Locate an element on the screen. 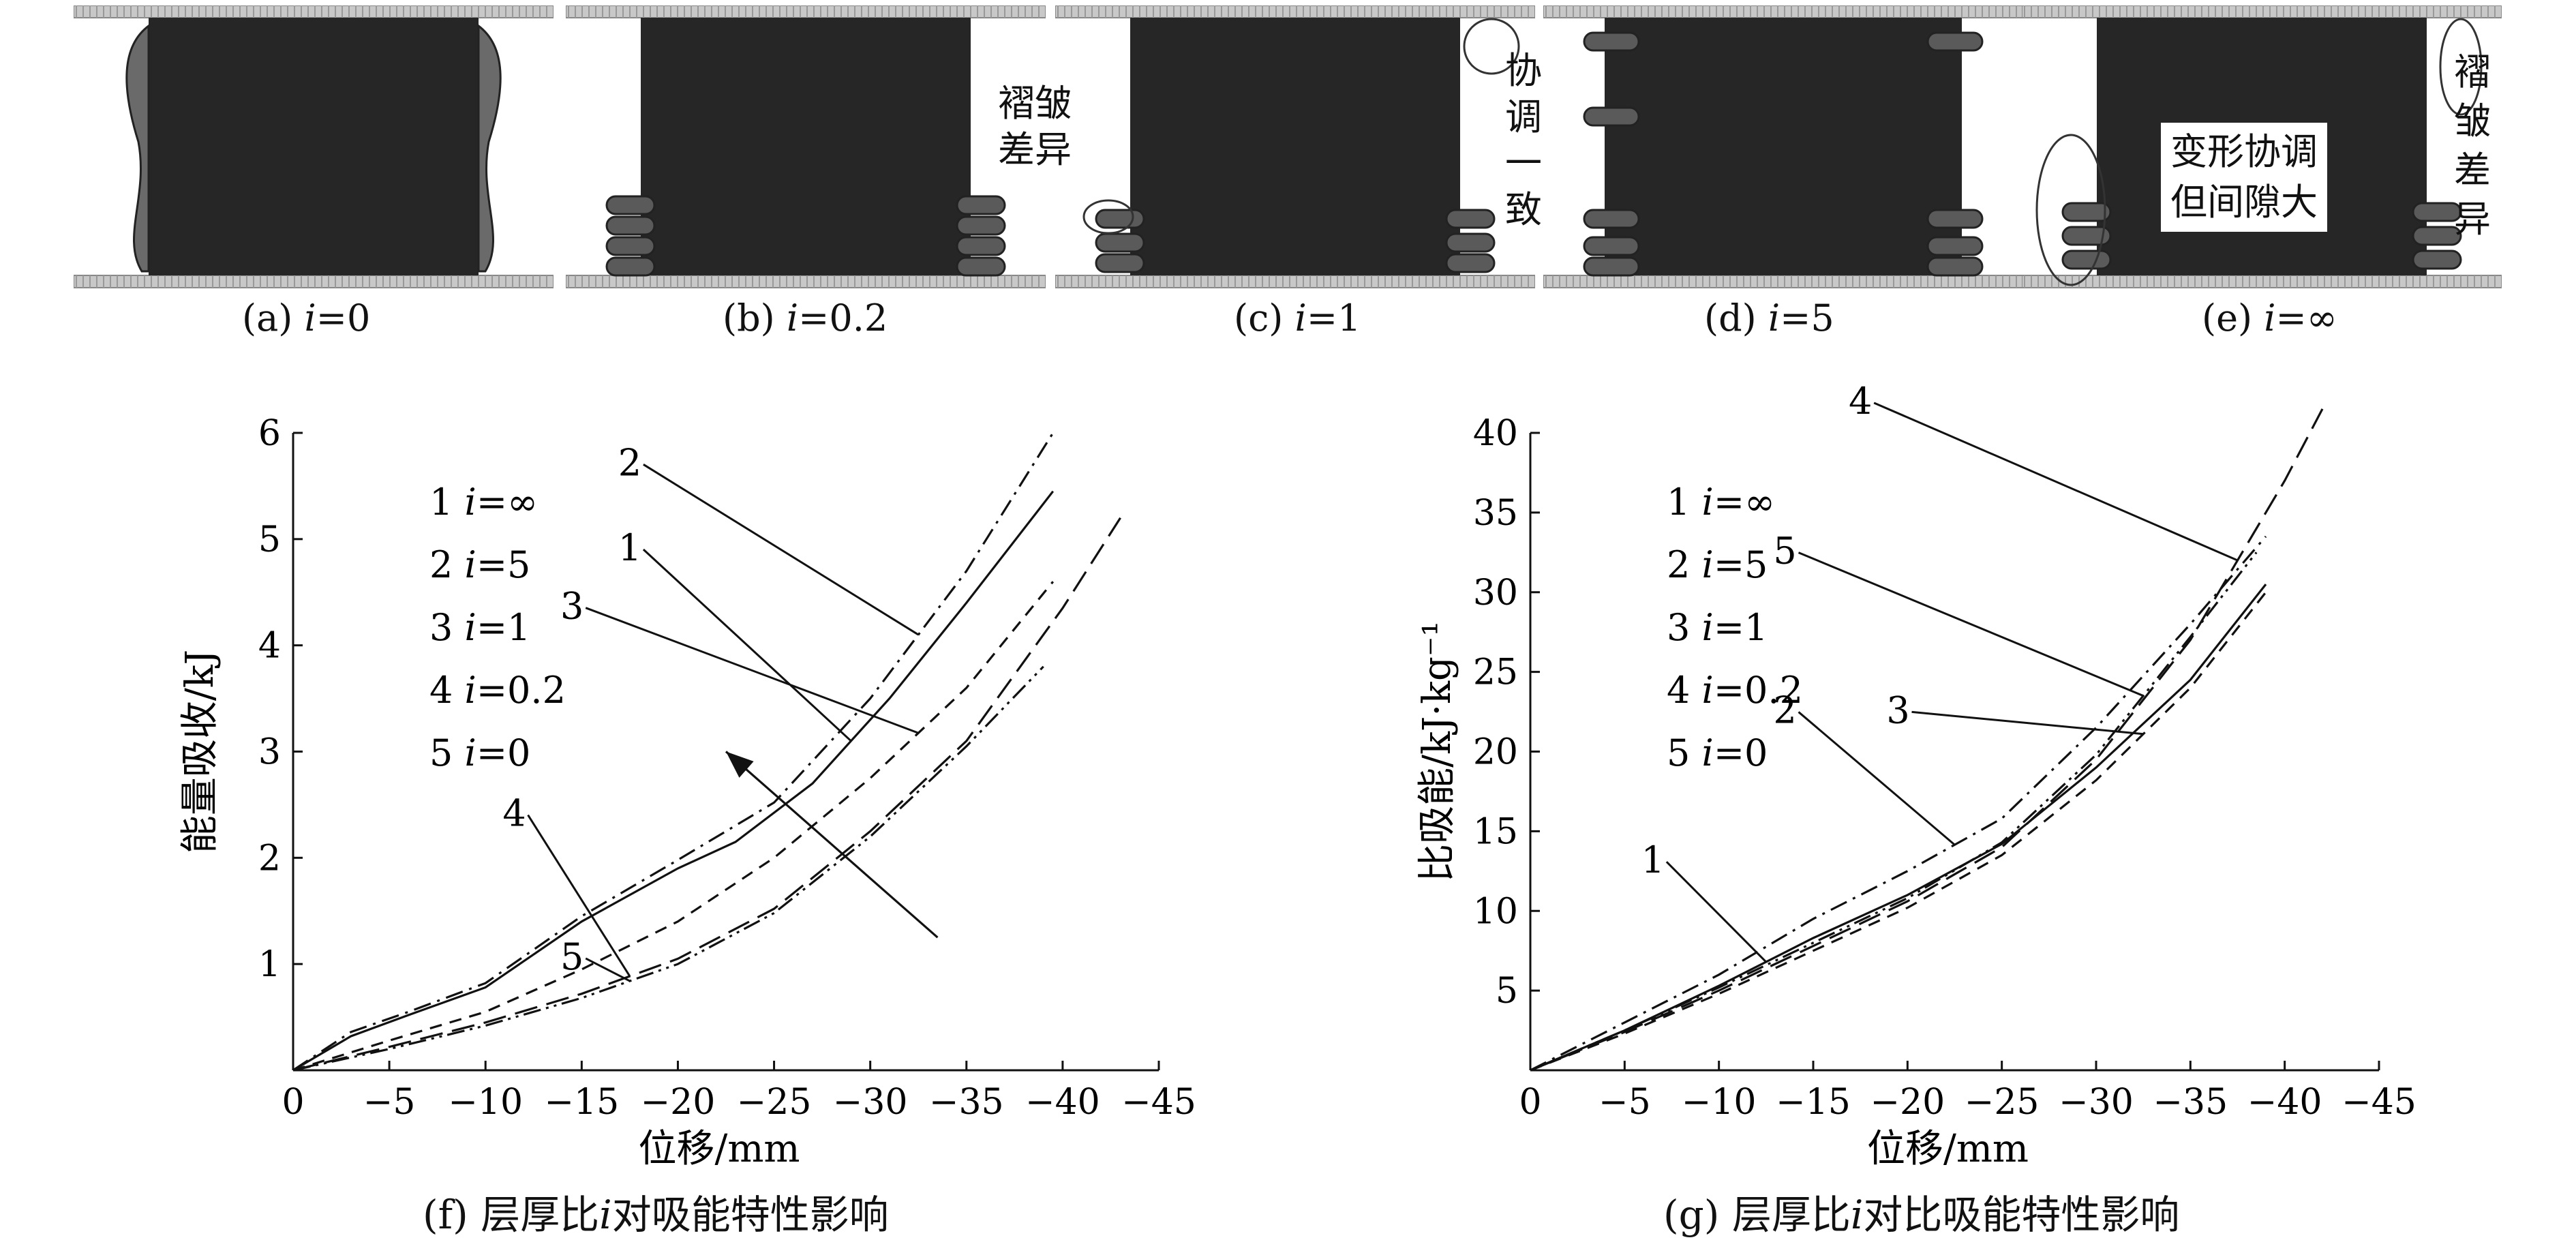 This screenshot has width=2576, height=1240. x-tick-label: −15 is located at coordinates (1814, 1102).